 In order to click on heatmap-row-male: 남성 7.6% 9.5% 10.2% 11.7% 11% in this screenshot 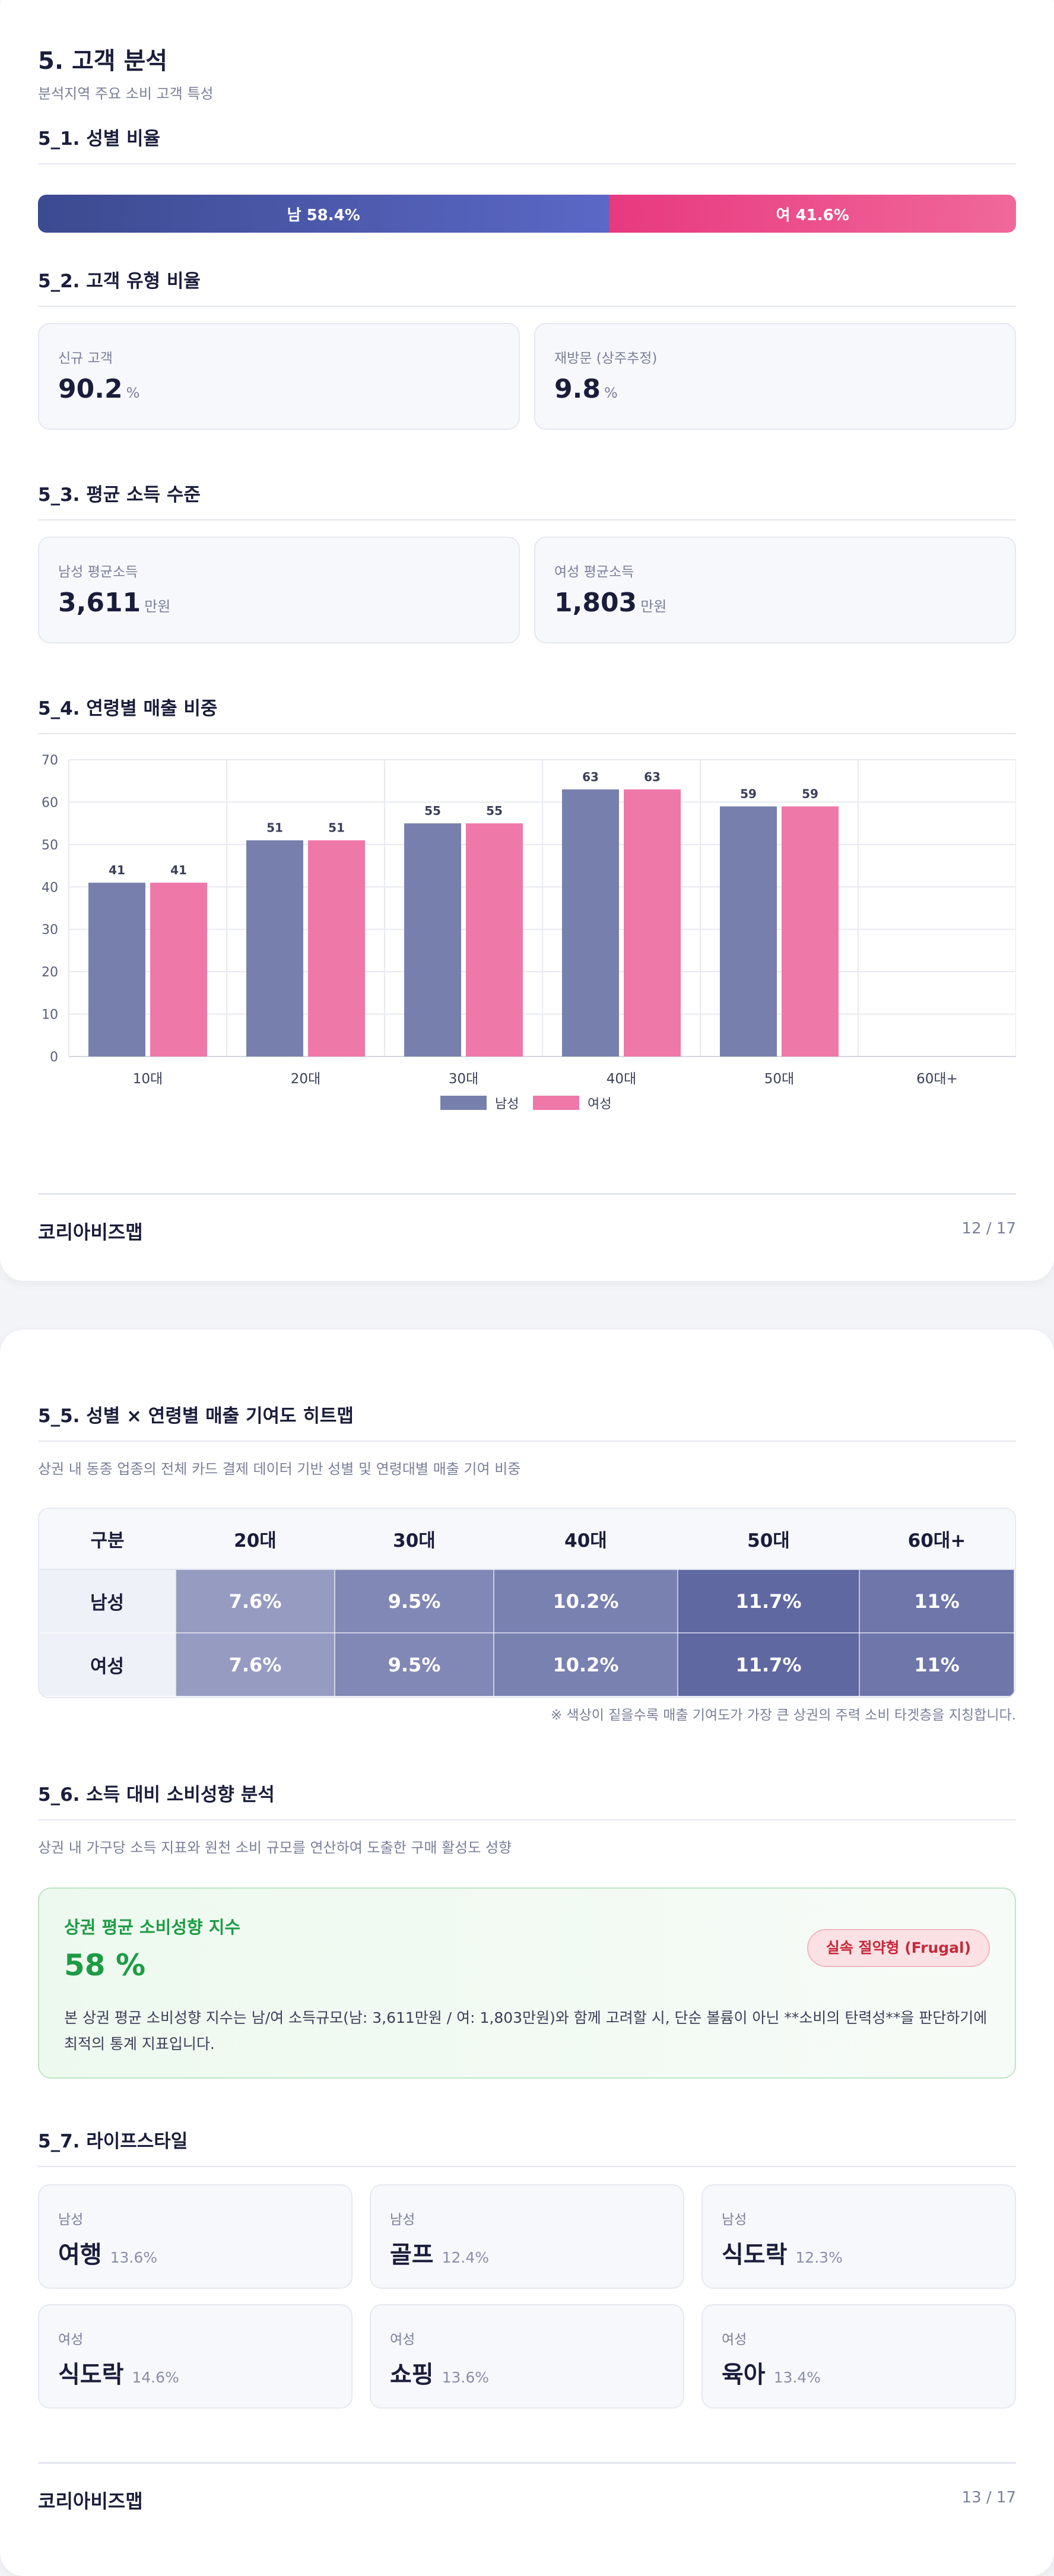, I will do `click(527, 1601)`.